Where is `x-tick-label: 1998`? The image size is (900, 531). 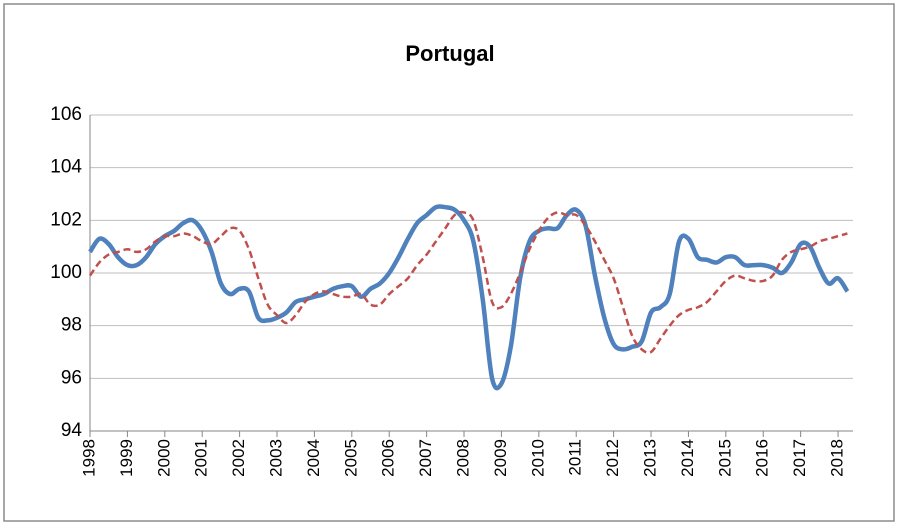 x-tick-label: 1998 is located at coordinates (88, 458).